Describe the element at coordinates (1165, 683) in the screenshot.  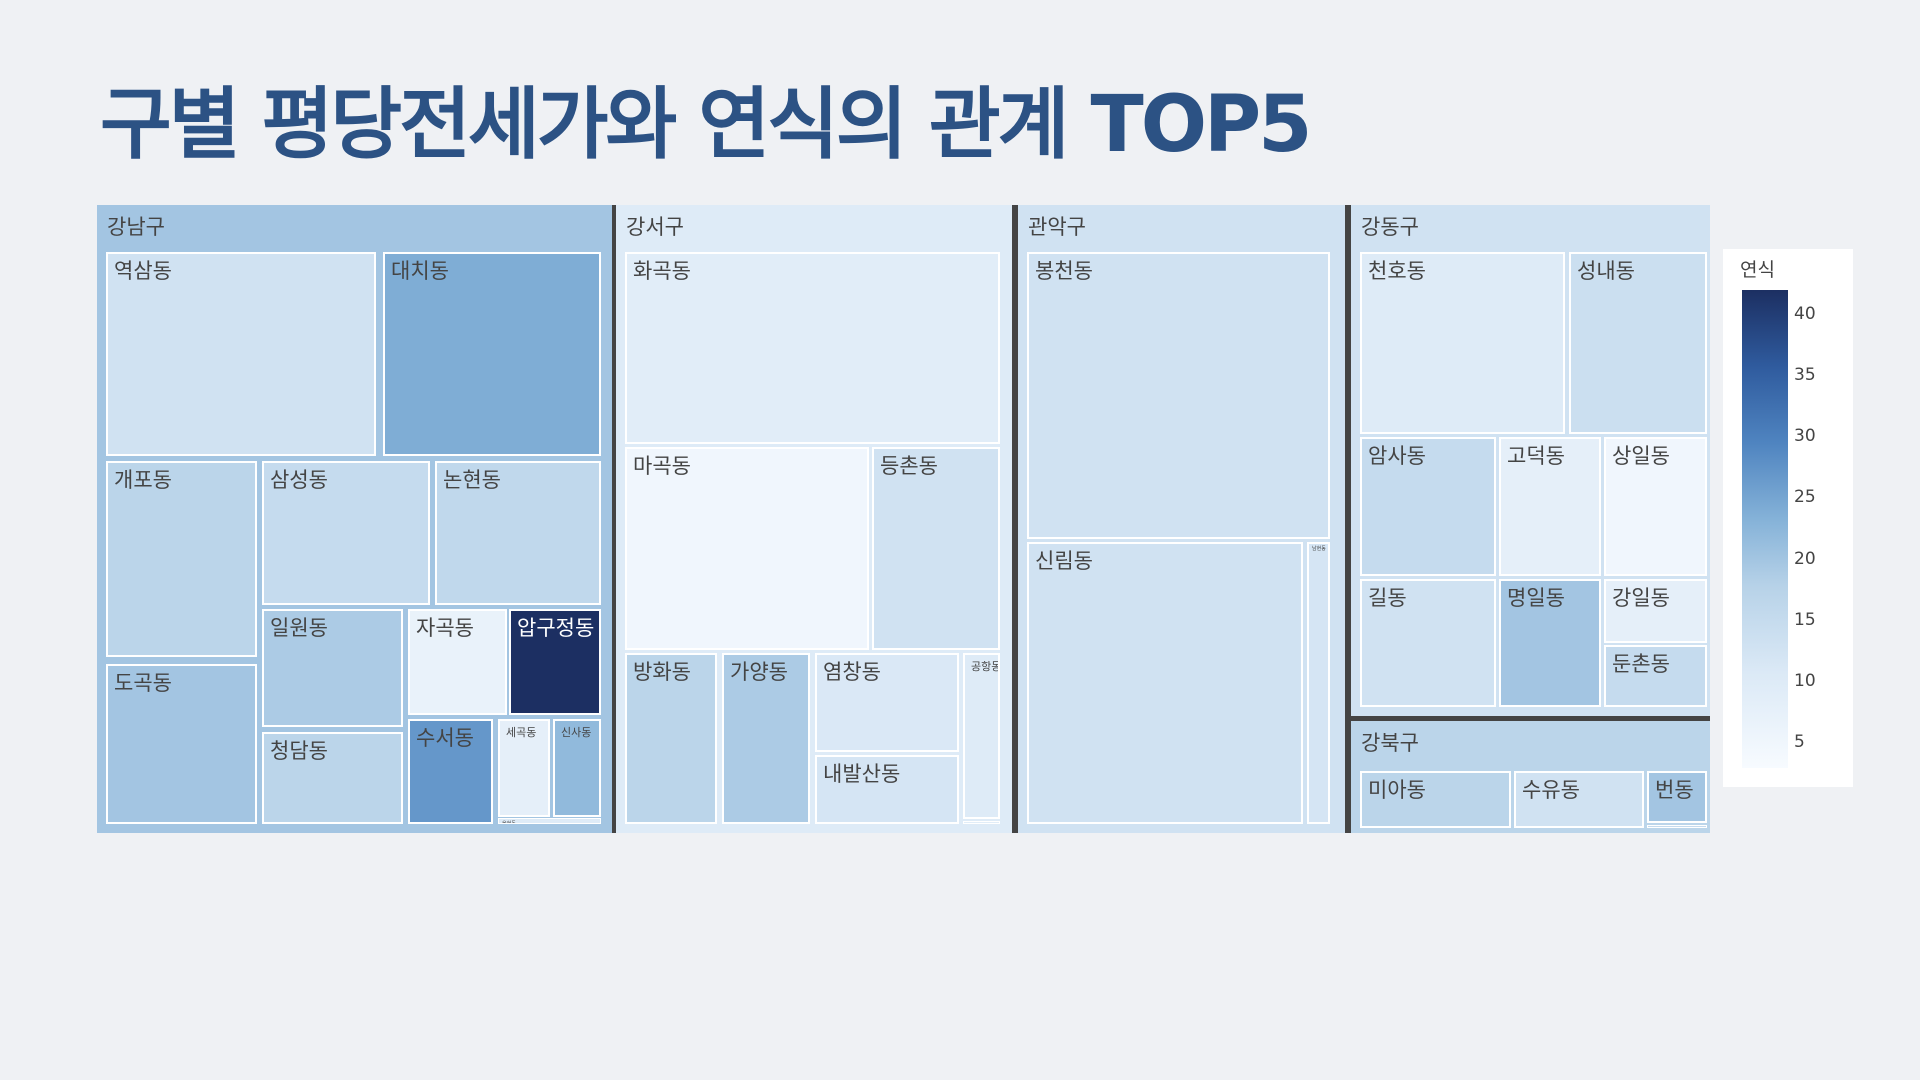
I see `treemap-cell: 신림동` at that location.